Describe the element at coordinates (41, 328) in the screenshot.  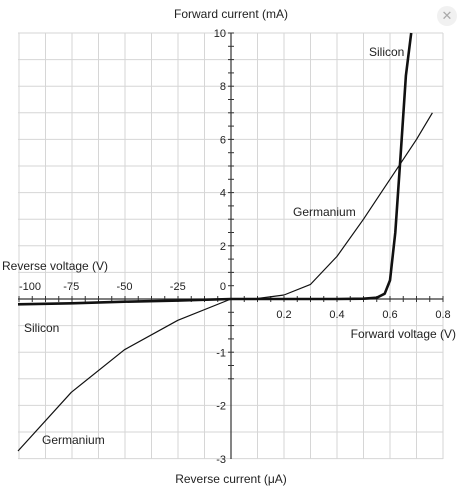
I see `silicon-reverse-label: Silicon` at that location.